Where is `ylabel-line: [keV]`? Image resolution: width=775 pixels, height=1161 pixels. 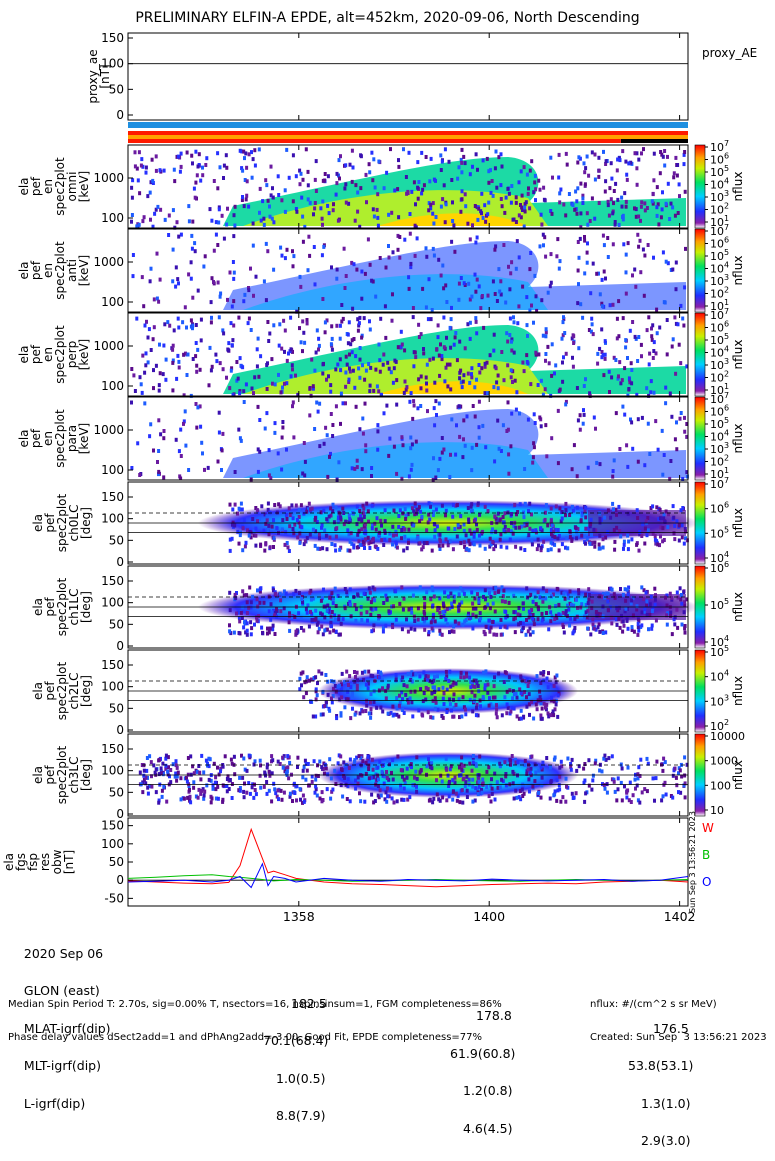
ylabel-line: [keV] is located at coordinates (84, 186).